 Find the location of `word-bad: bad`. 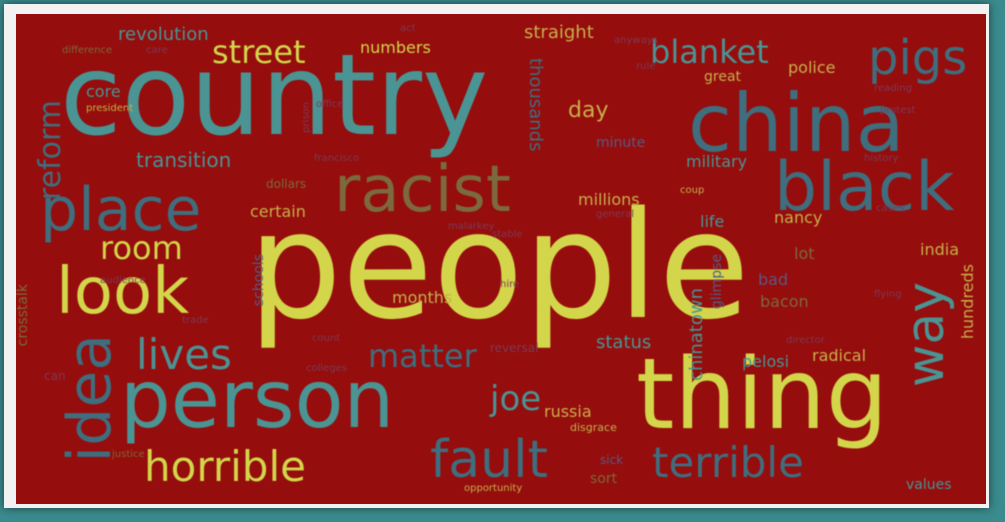

word-bad: bad is located at coordinates (773, 279).